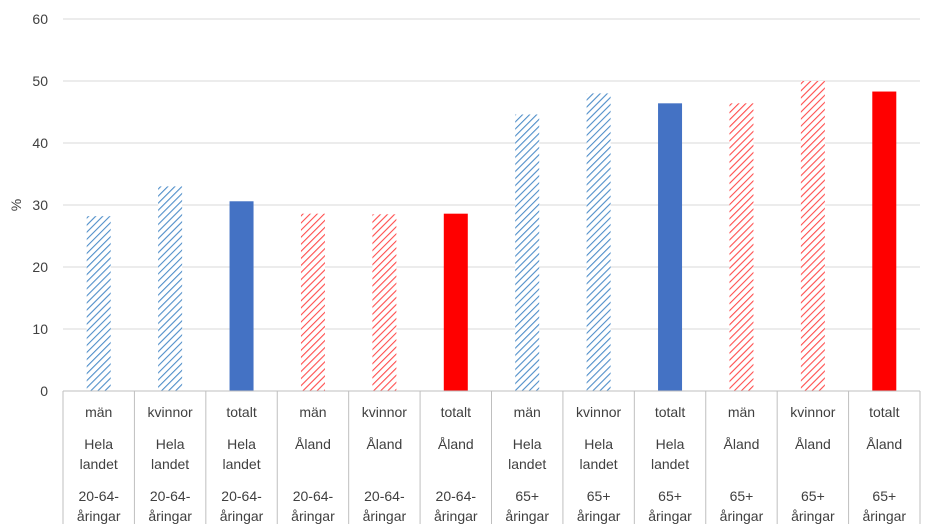 The height and width of the screenshot is (524, 926). I want to click on y-axis: 0 10 20 30 40 50 60%, so click(28, 205).